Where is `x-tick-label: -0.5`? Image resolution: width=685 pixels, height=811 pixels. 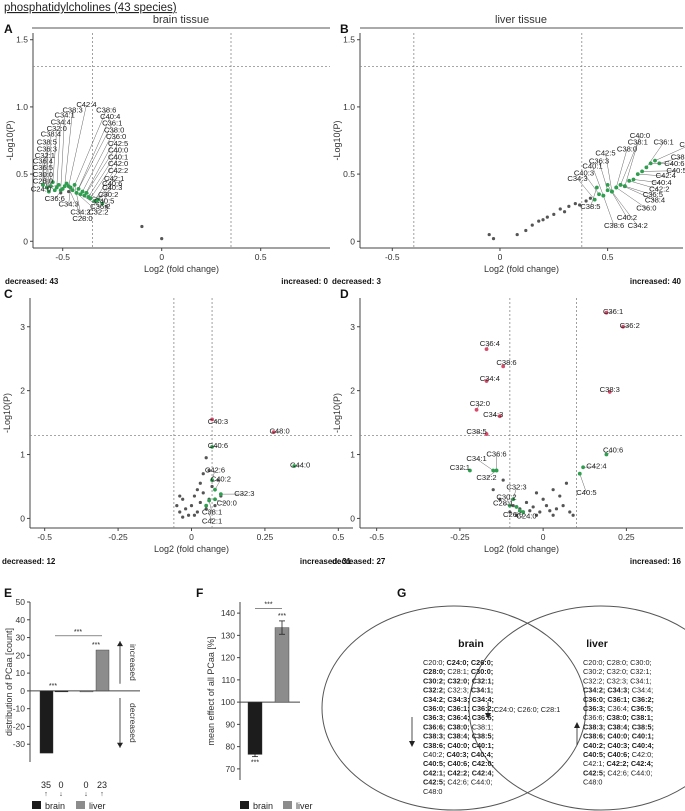 x-tick-label: -0.5 is located at coordinates (44, 537).